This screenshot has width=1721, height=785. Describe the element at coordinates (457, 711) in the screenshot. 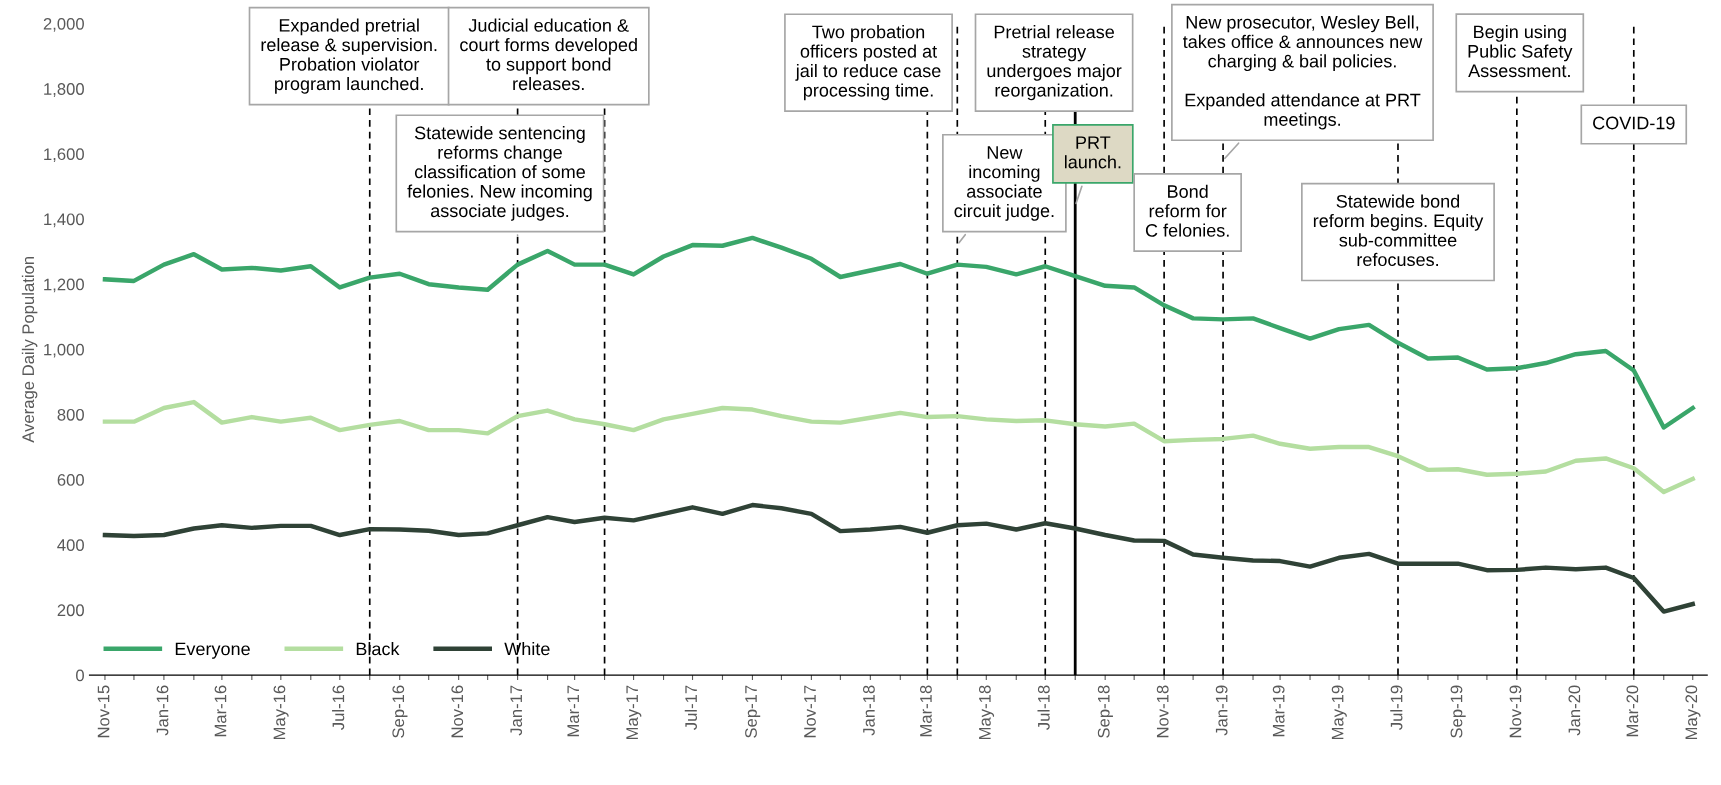

I see `x-tick-label: Nov-16` at that location.